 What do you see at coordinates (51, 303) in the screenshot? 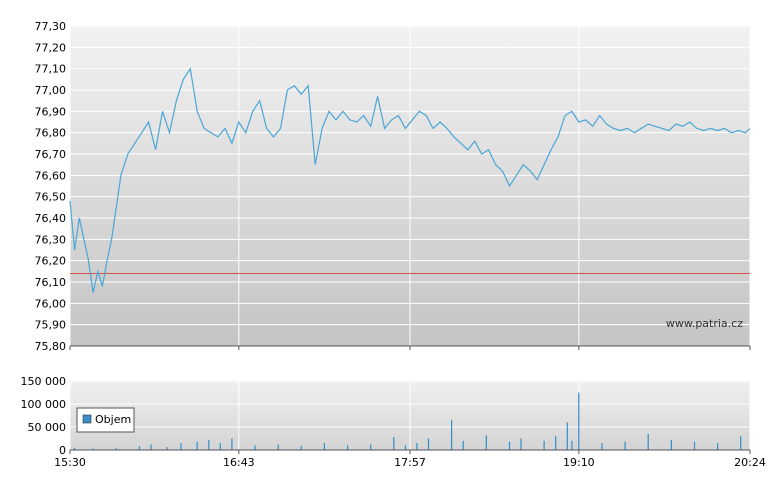
I see `price-y-tick-label: 76,00` at bounding box center [51, 303].